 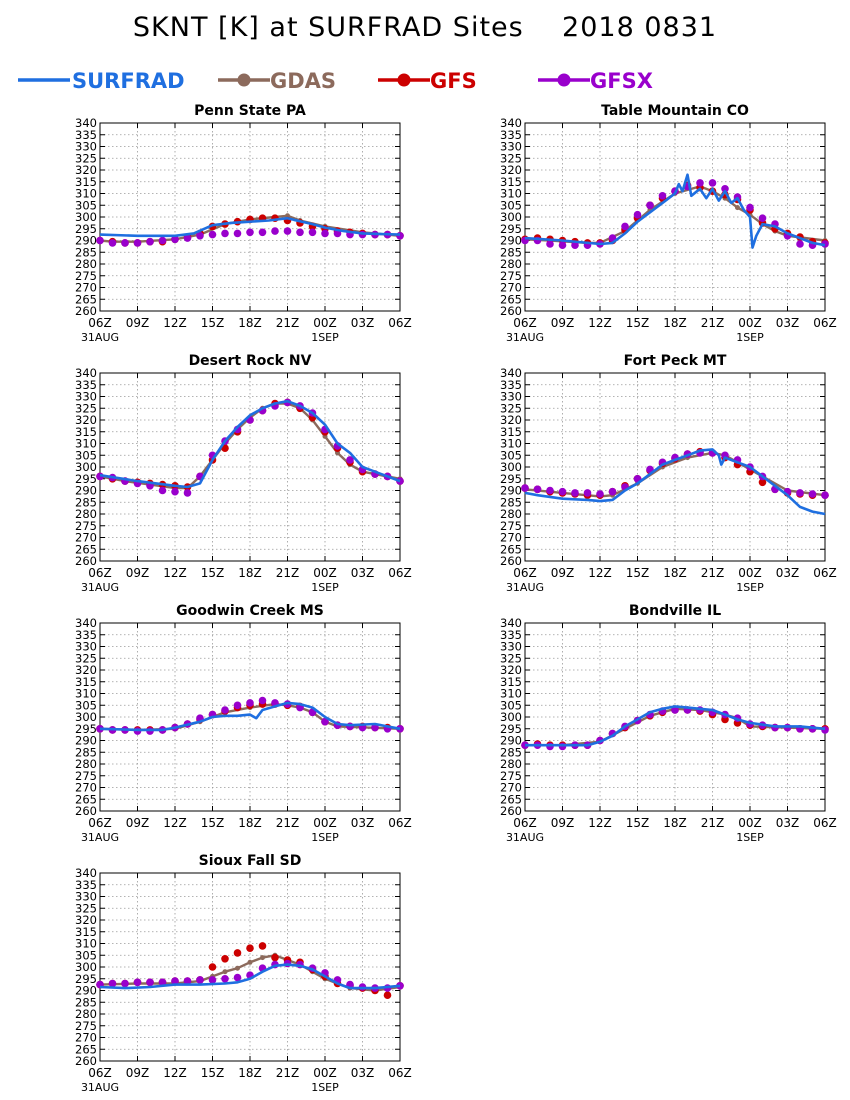 I want to click on y-tick-label: 310, so click(x=86, y=194).